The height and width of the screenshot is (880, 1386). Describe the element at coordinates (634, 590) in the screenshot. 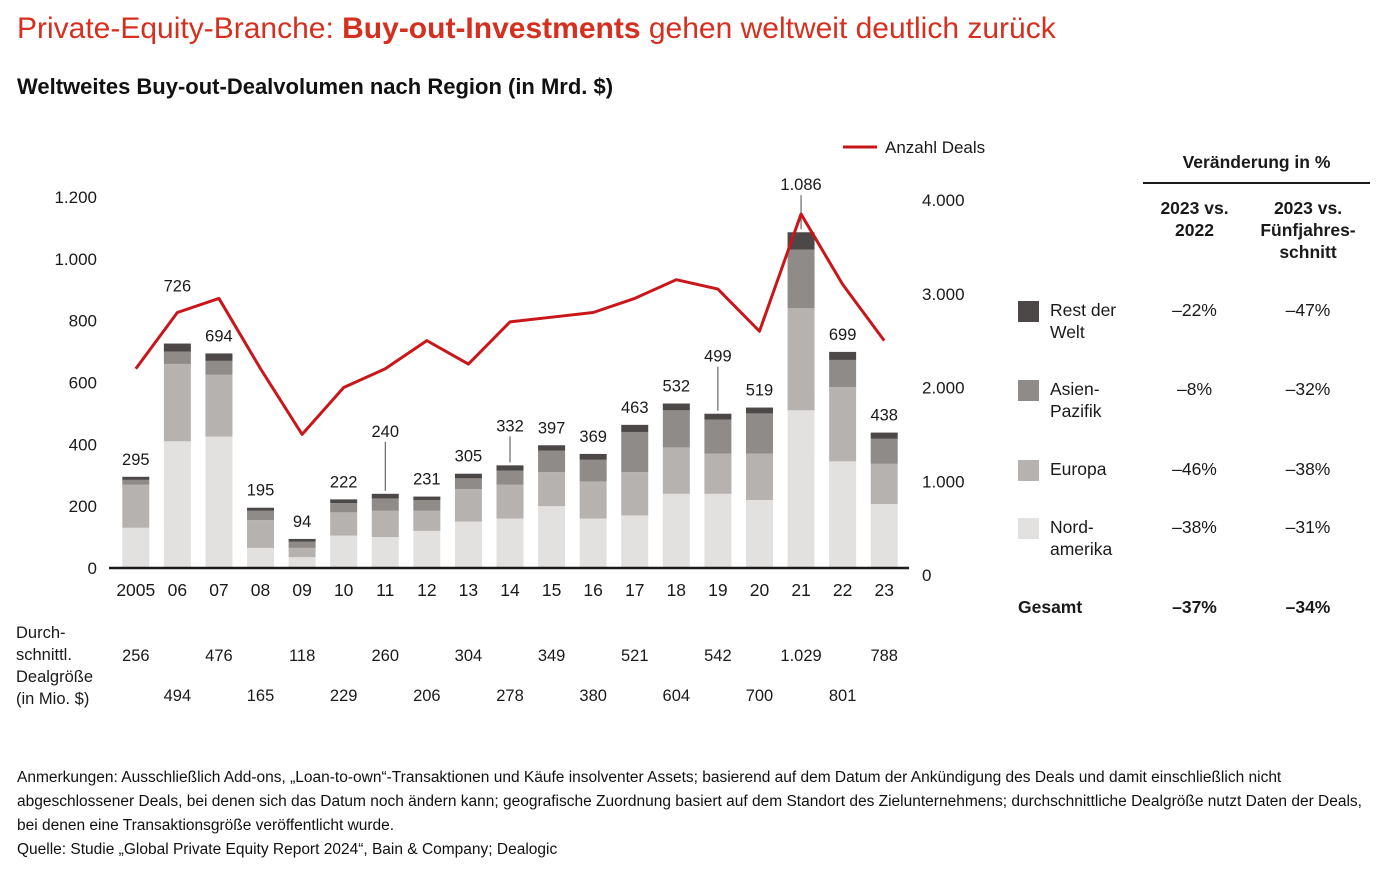

I see `x-axis-label: 17` at that location.